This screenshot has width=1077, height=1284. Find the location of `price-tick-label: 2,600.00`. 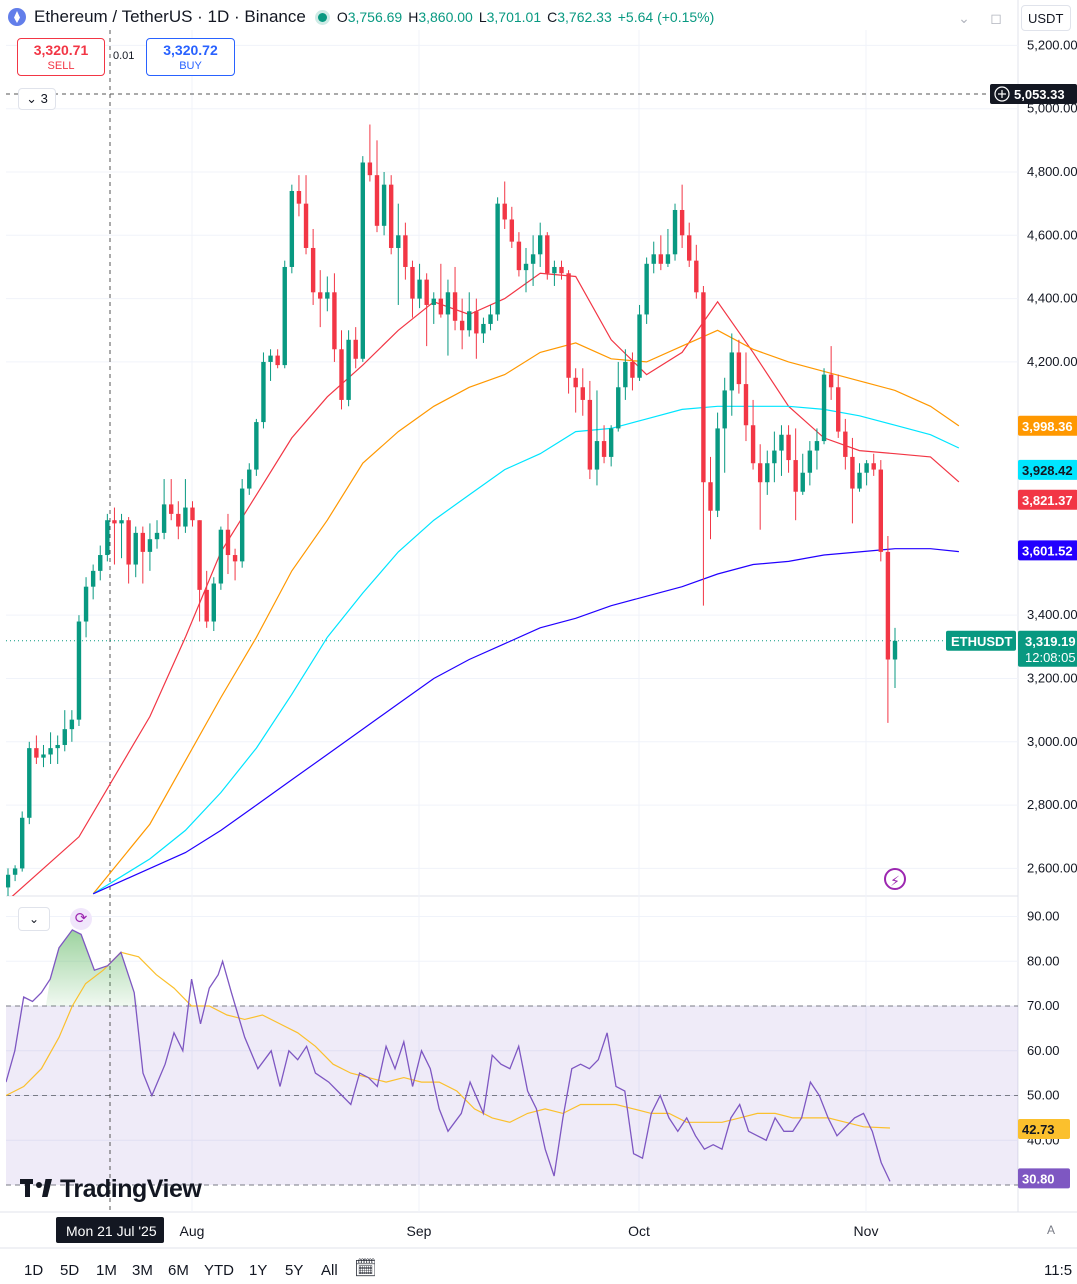

price-tick-label: 2,600.00 is located at coordinates (1052, 867).